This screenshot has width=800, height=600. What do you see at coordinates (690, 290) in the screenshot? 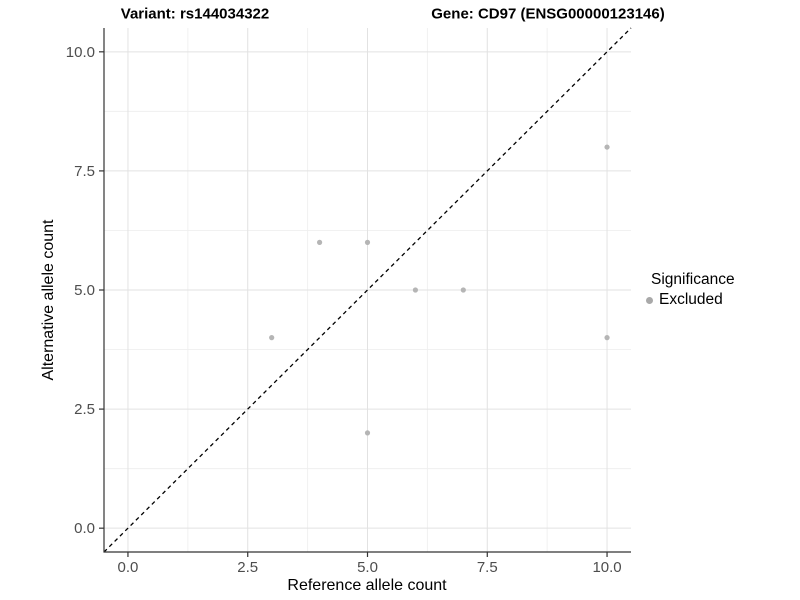
I see `legend: Significance Excluded` at bounding box center [690, 290].